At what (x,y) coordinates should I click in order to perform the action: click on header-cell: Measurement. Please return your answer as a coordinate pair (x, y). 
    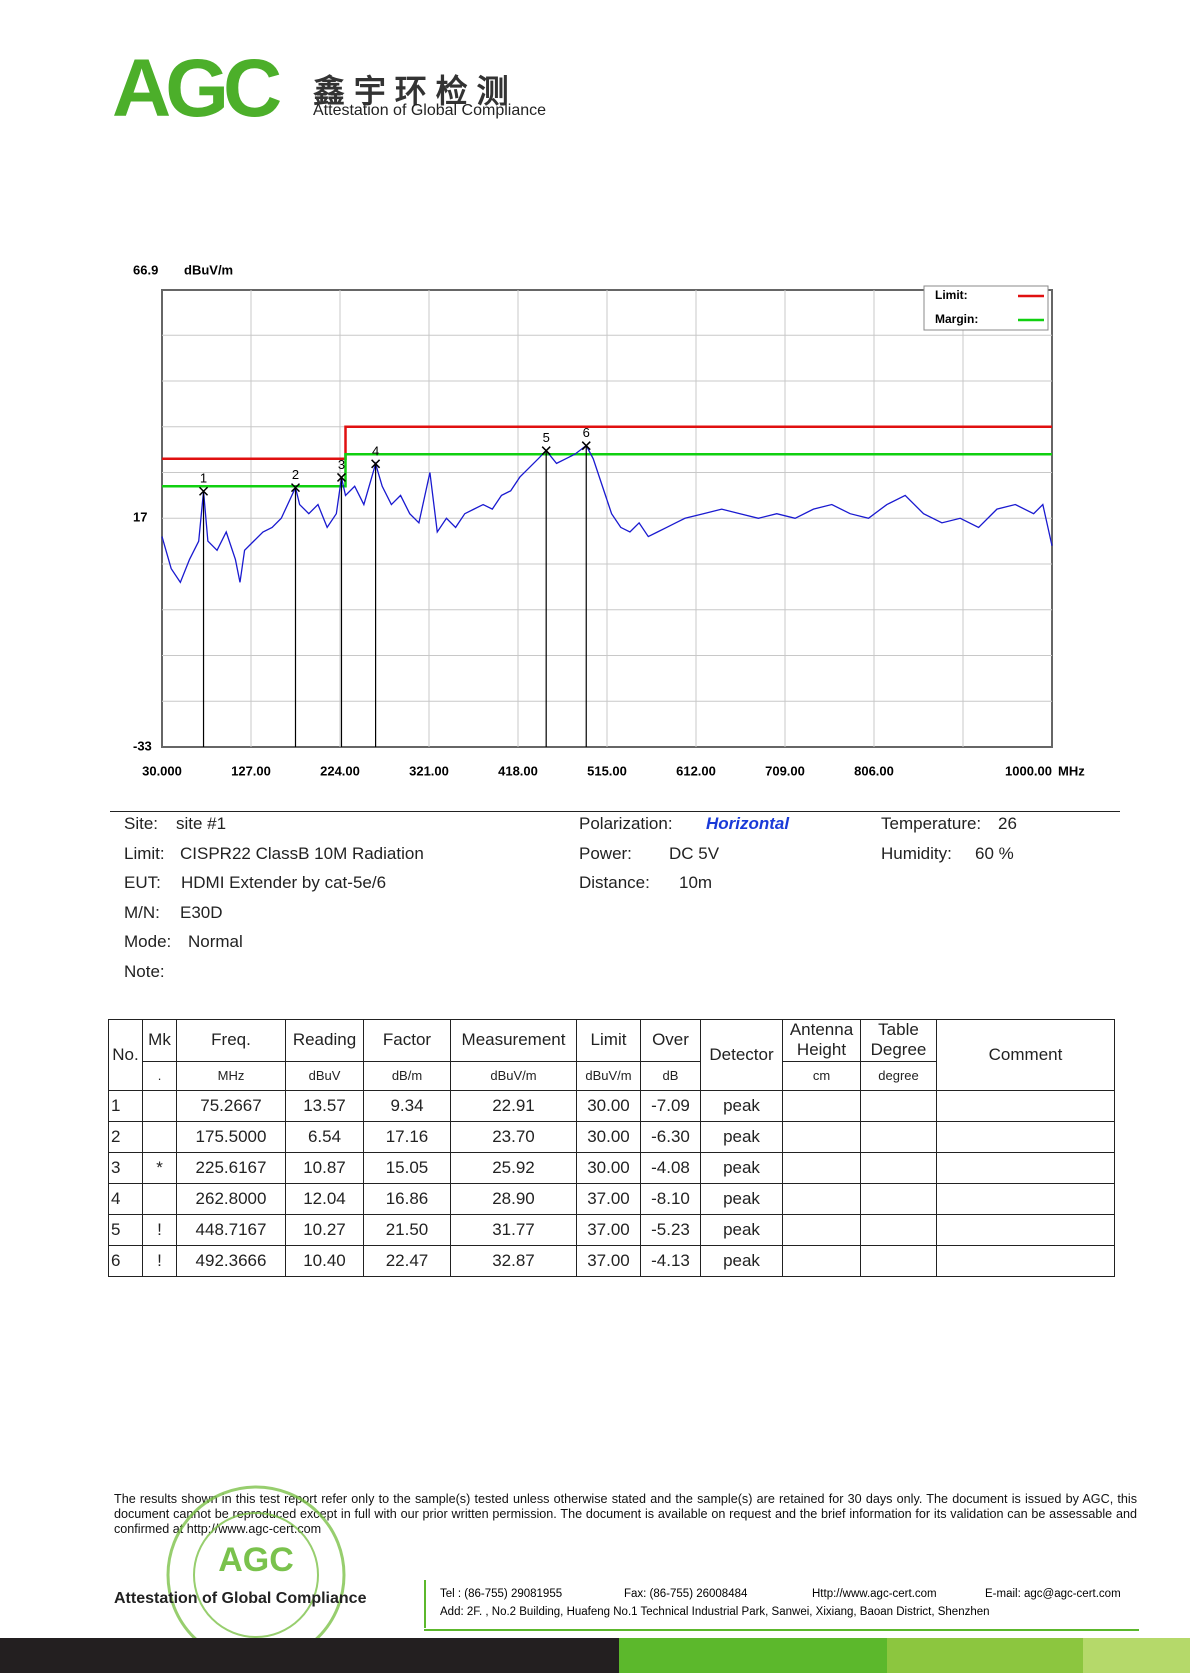
    Looking at the image, I should click on (513, 1040).